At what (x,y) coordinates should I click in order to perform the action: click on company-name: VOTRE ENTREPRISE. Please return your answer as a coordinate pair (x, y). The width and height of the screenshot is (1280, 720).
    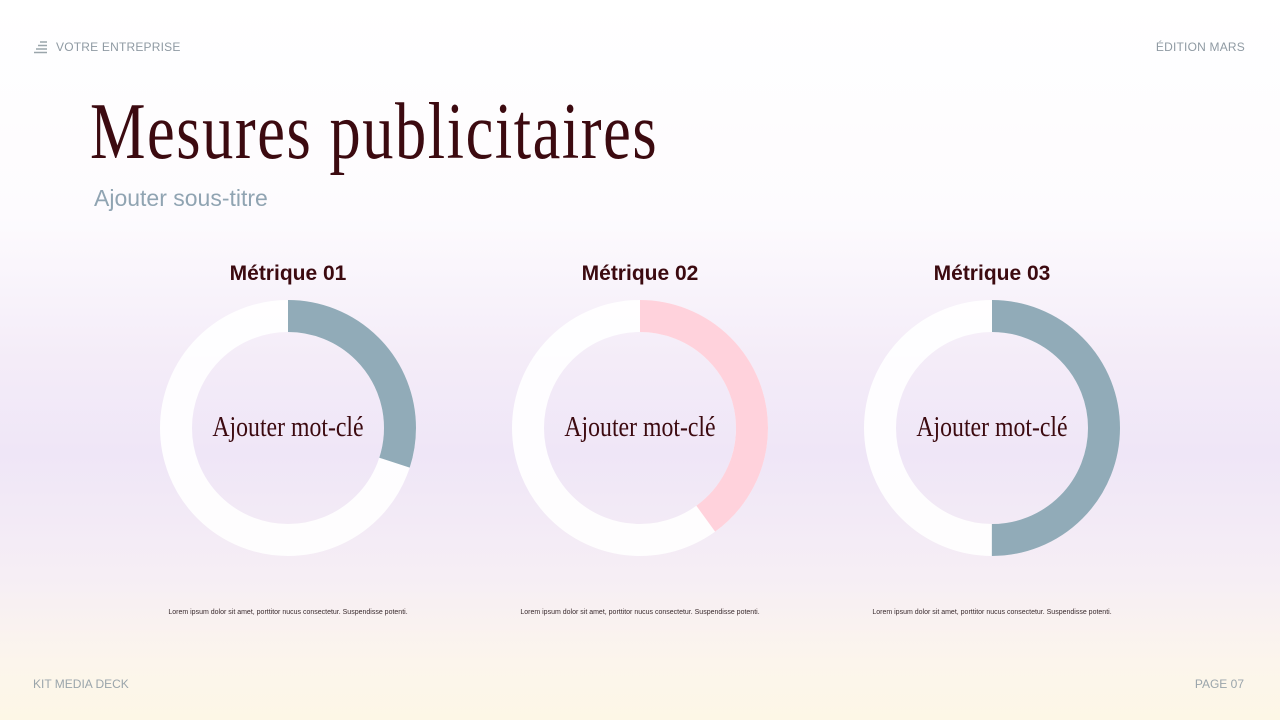
    Looking at the image, I should click on (118, 47).